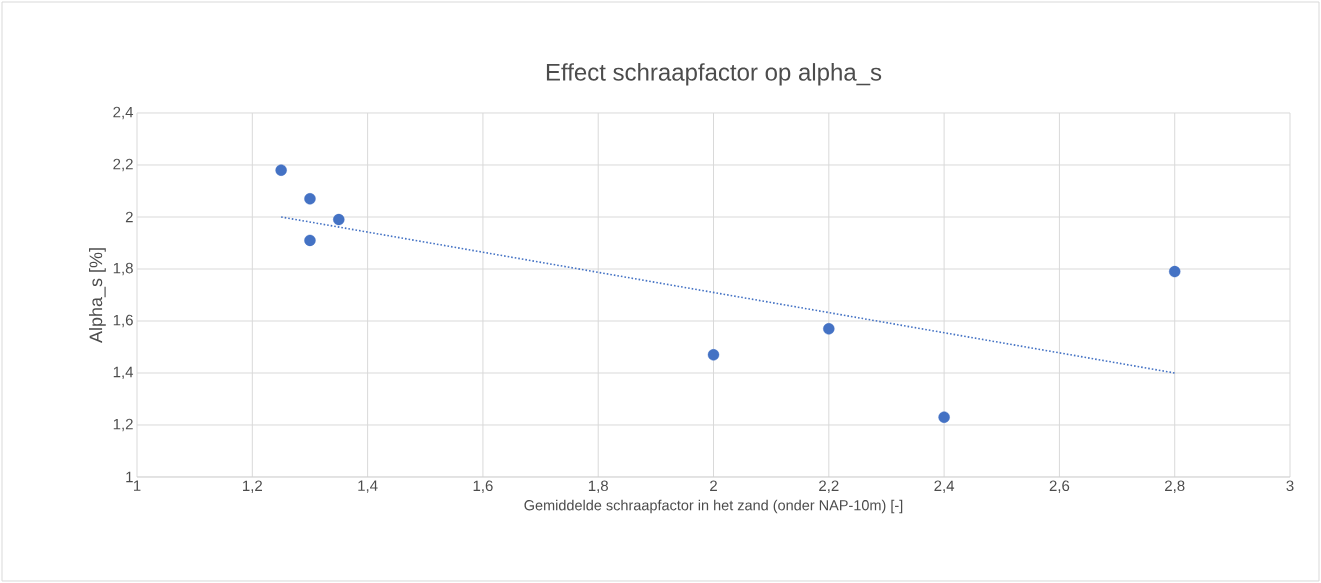 The height and width of the screenshot is (583, 1321). I want to click on x-tick-label: 1,8, so click(598, 486).